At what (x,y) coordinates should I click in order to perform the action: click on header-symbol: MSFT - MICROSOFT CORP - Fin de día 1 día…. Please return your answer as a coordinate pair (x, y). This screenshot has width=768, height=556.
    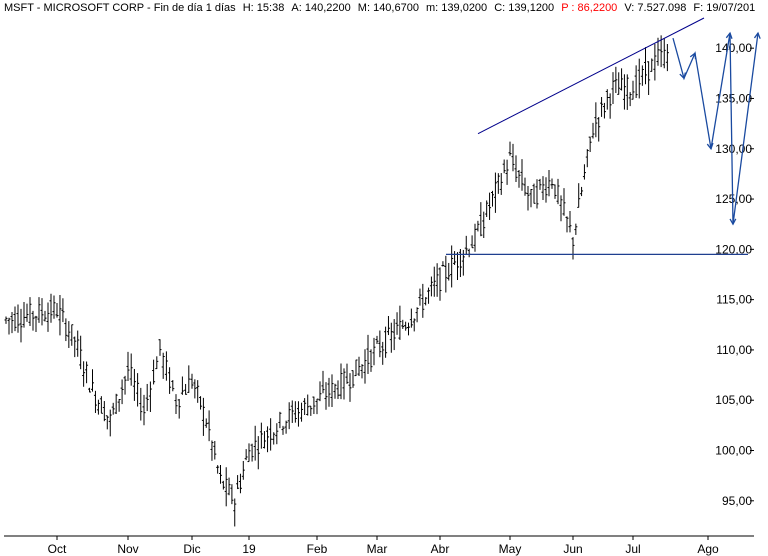
    Looking at the image, I should click on (120, 8).